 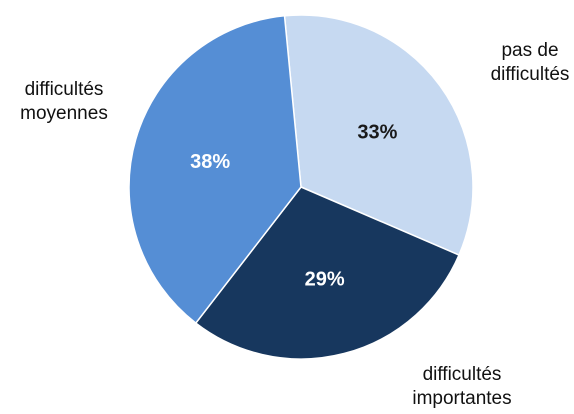 I want to click on pie-category-label-difficultes-moyennes: difficultés moyennes, so click(x=64, y=101).